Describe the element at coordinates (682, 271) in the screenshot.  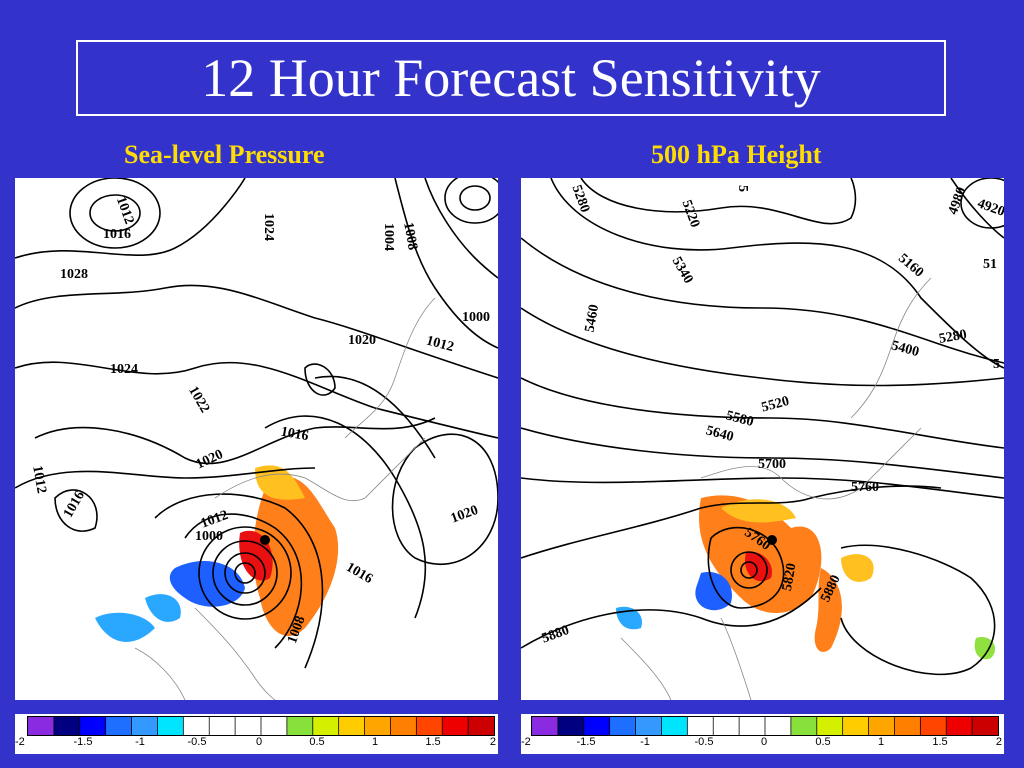
I see `z500-label: 5340` at that location.